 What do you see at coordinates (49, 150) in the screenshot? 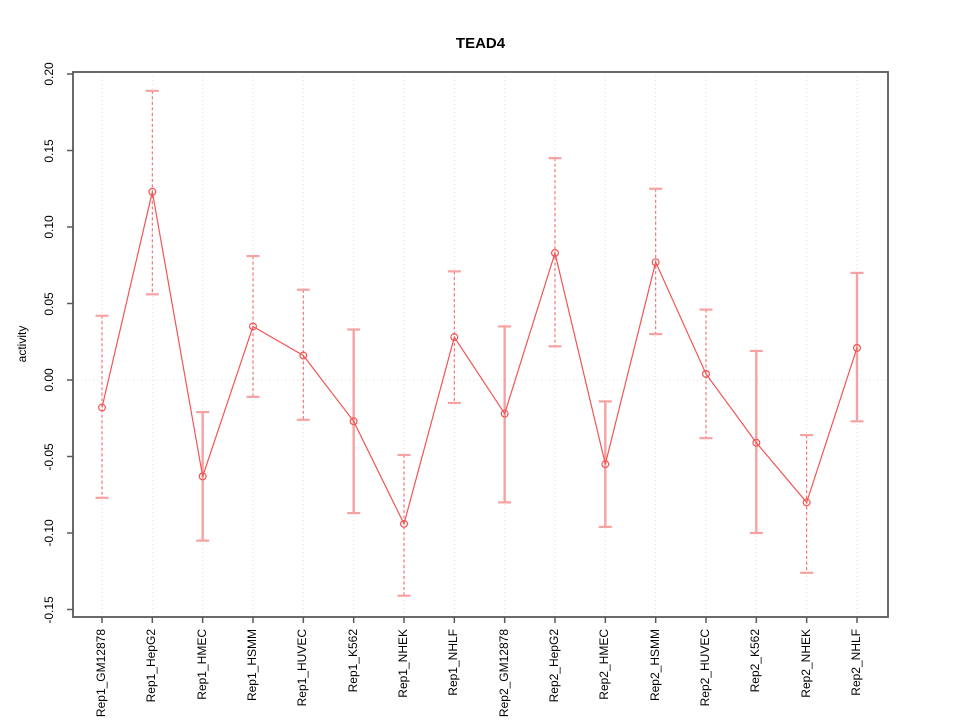
I see `y-tick-label: 0.15` at bounding box center [49, 150].